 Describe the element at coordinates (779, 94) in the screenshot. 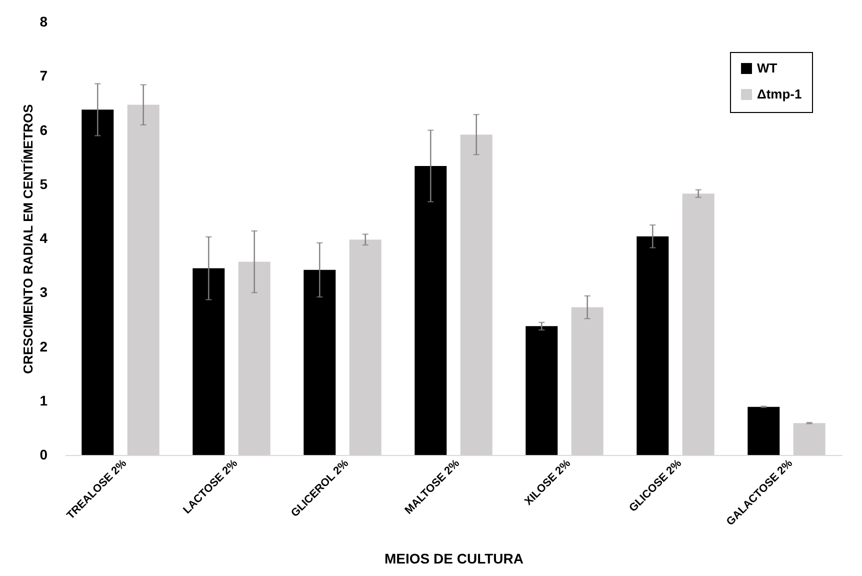

I see `legend-label: Δtmp-1` at that location.